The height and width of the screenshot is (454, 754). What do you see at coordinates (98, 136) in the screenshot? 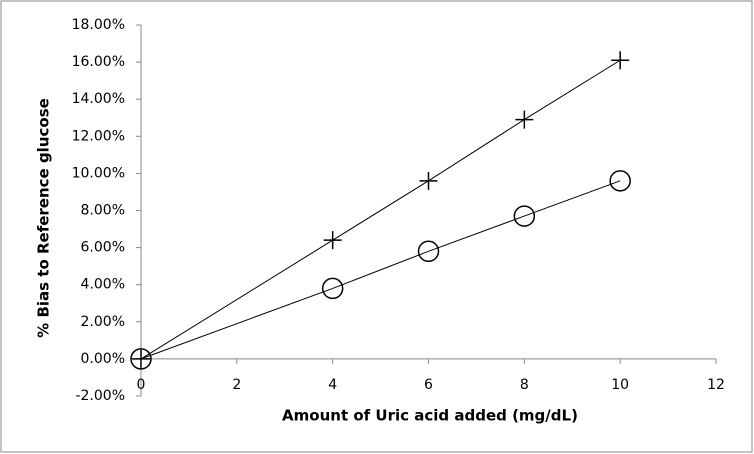
I see `y-tick-label: 12.00%` at bounding box center [98, 136].